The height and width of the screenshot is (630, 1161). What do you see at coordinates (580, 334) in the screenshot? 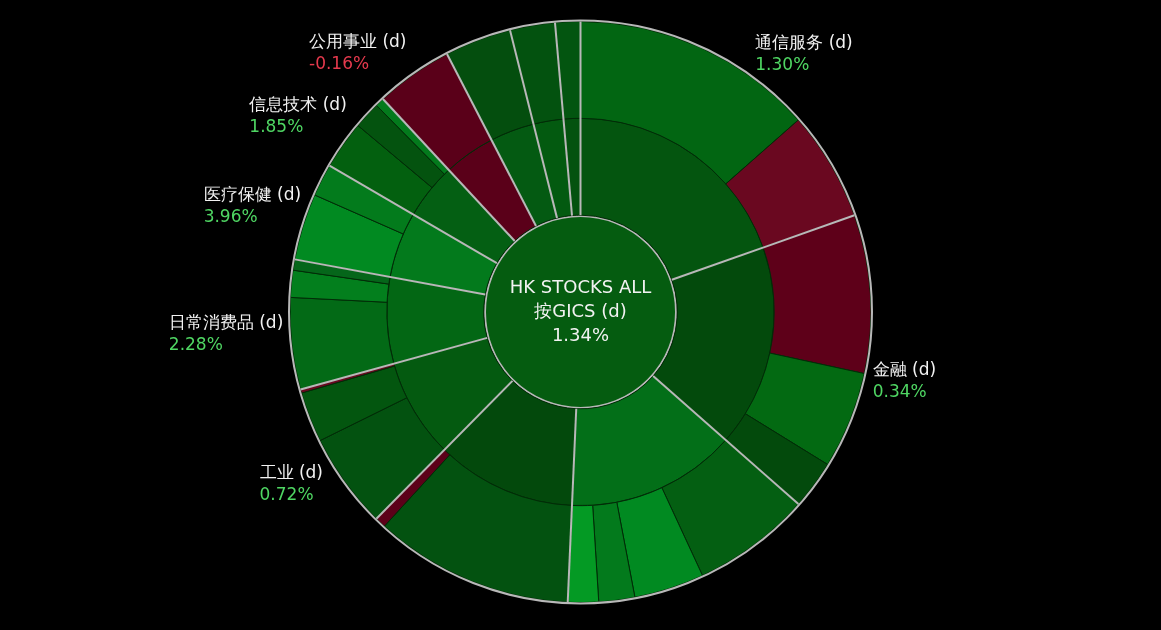
I see `text: 1.34%` at bounding box center [580, 334].